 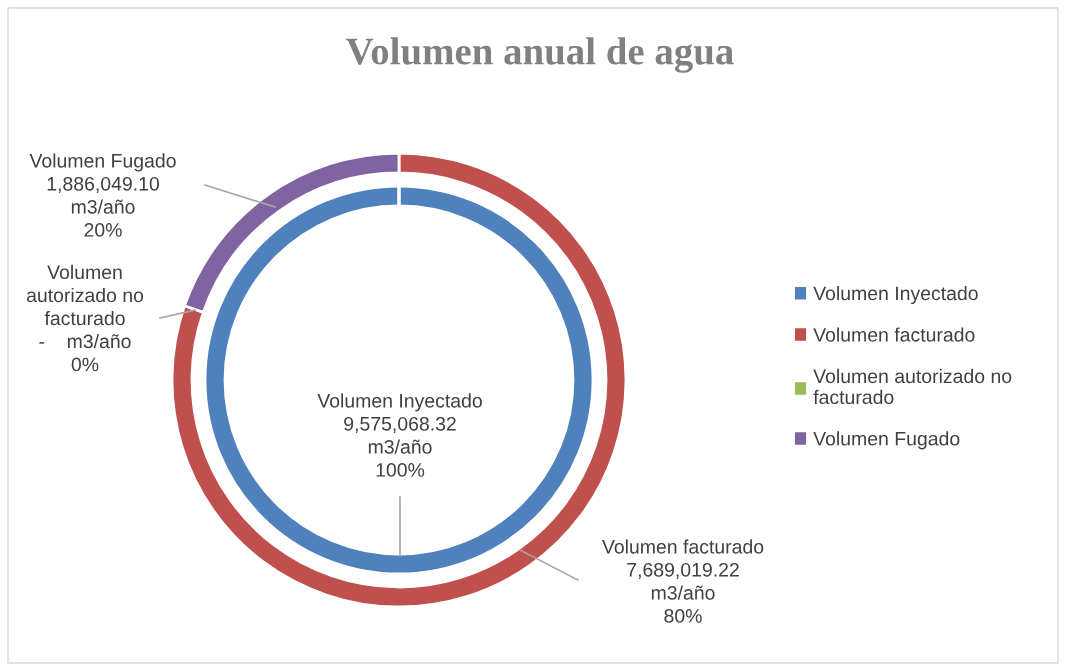 What do you see at coordinates (912, 386) in the screenshot?
I see `legend-label: Volumen autorizado no facturado` at bounding box center [912, 386].